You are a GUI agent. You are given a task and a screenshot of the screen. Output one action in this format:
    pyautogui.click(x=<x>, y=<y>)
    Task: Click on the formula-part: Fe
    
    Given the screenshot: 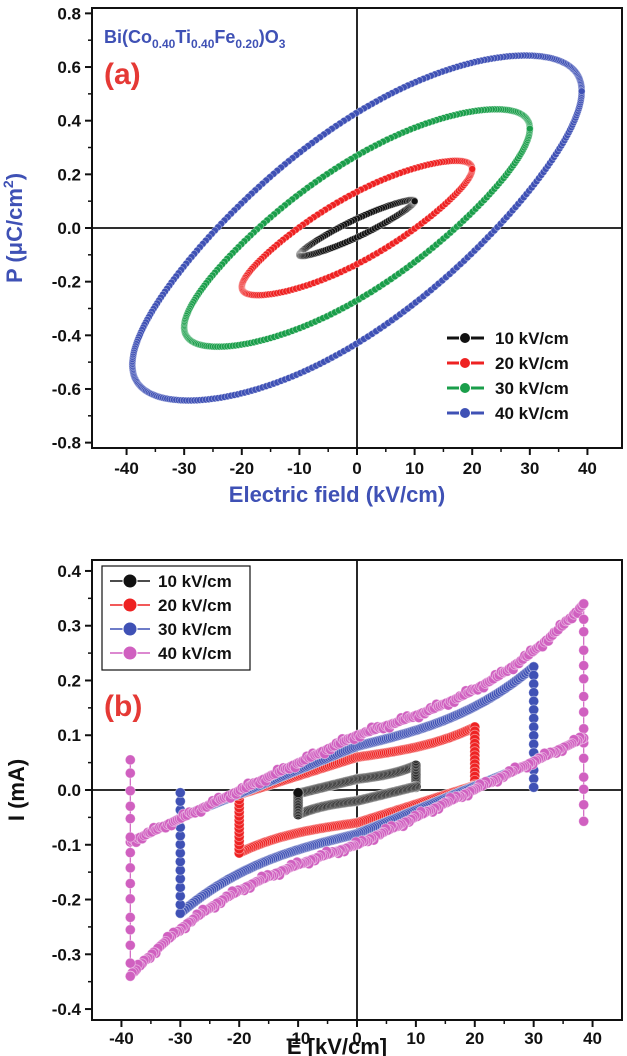 What is the action you would take?
    pyautogui.click(x=224, y=37)
    